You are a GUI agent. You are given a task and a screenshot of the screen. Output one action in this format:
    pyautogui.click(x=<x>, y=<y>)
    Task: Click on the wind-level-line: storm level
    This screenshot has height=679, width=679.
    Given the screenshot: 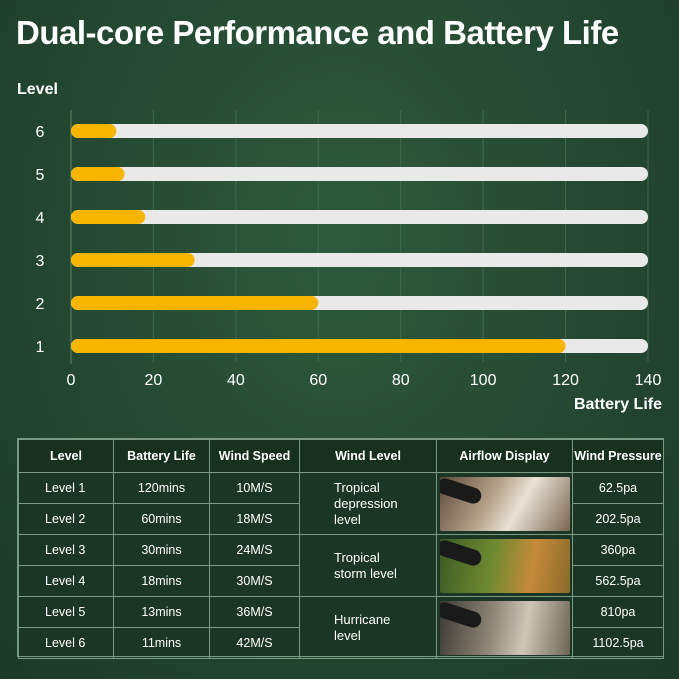 What is the action you would take?
    pyautogui.click(x=365, y=573)
    